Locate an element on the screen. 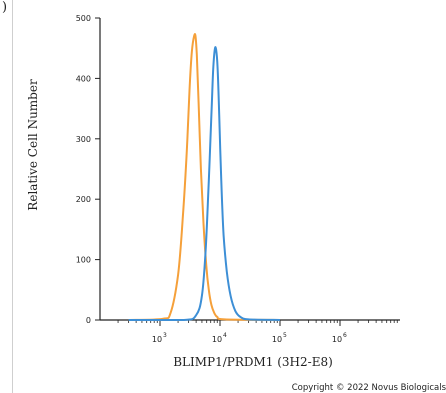 The width and height of the screenshot is (446, 393). y-tick-label: 500 is located at coordinates (83, 18).